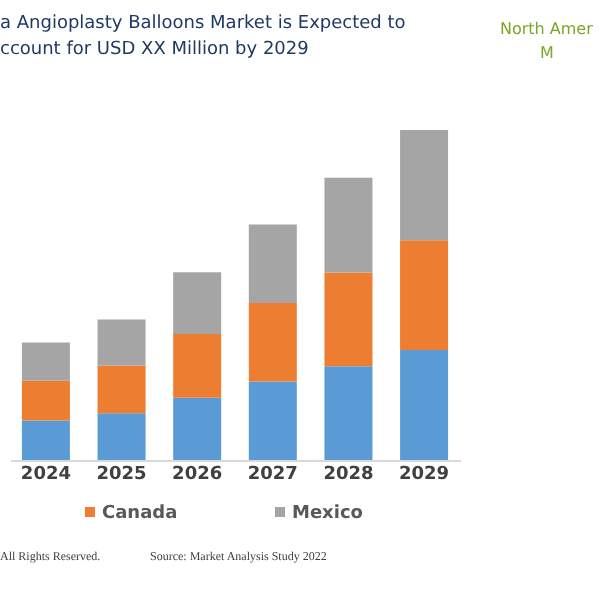  What do you see at coordinates (327, 514) in the screenshot?
I see `legend-label: Mexico` at bounding box center [327, 514].